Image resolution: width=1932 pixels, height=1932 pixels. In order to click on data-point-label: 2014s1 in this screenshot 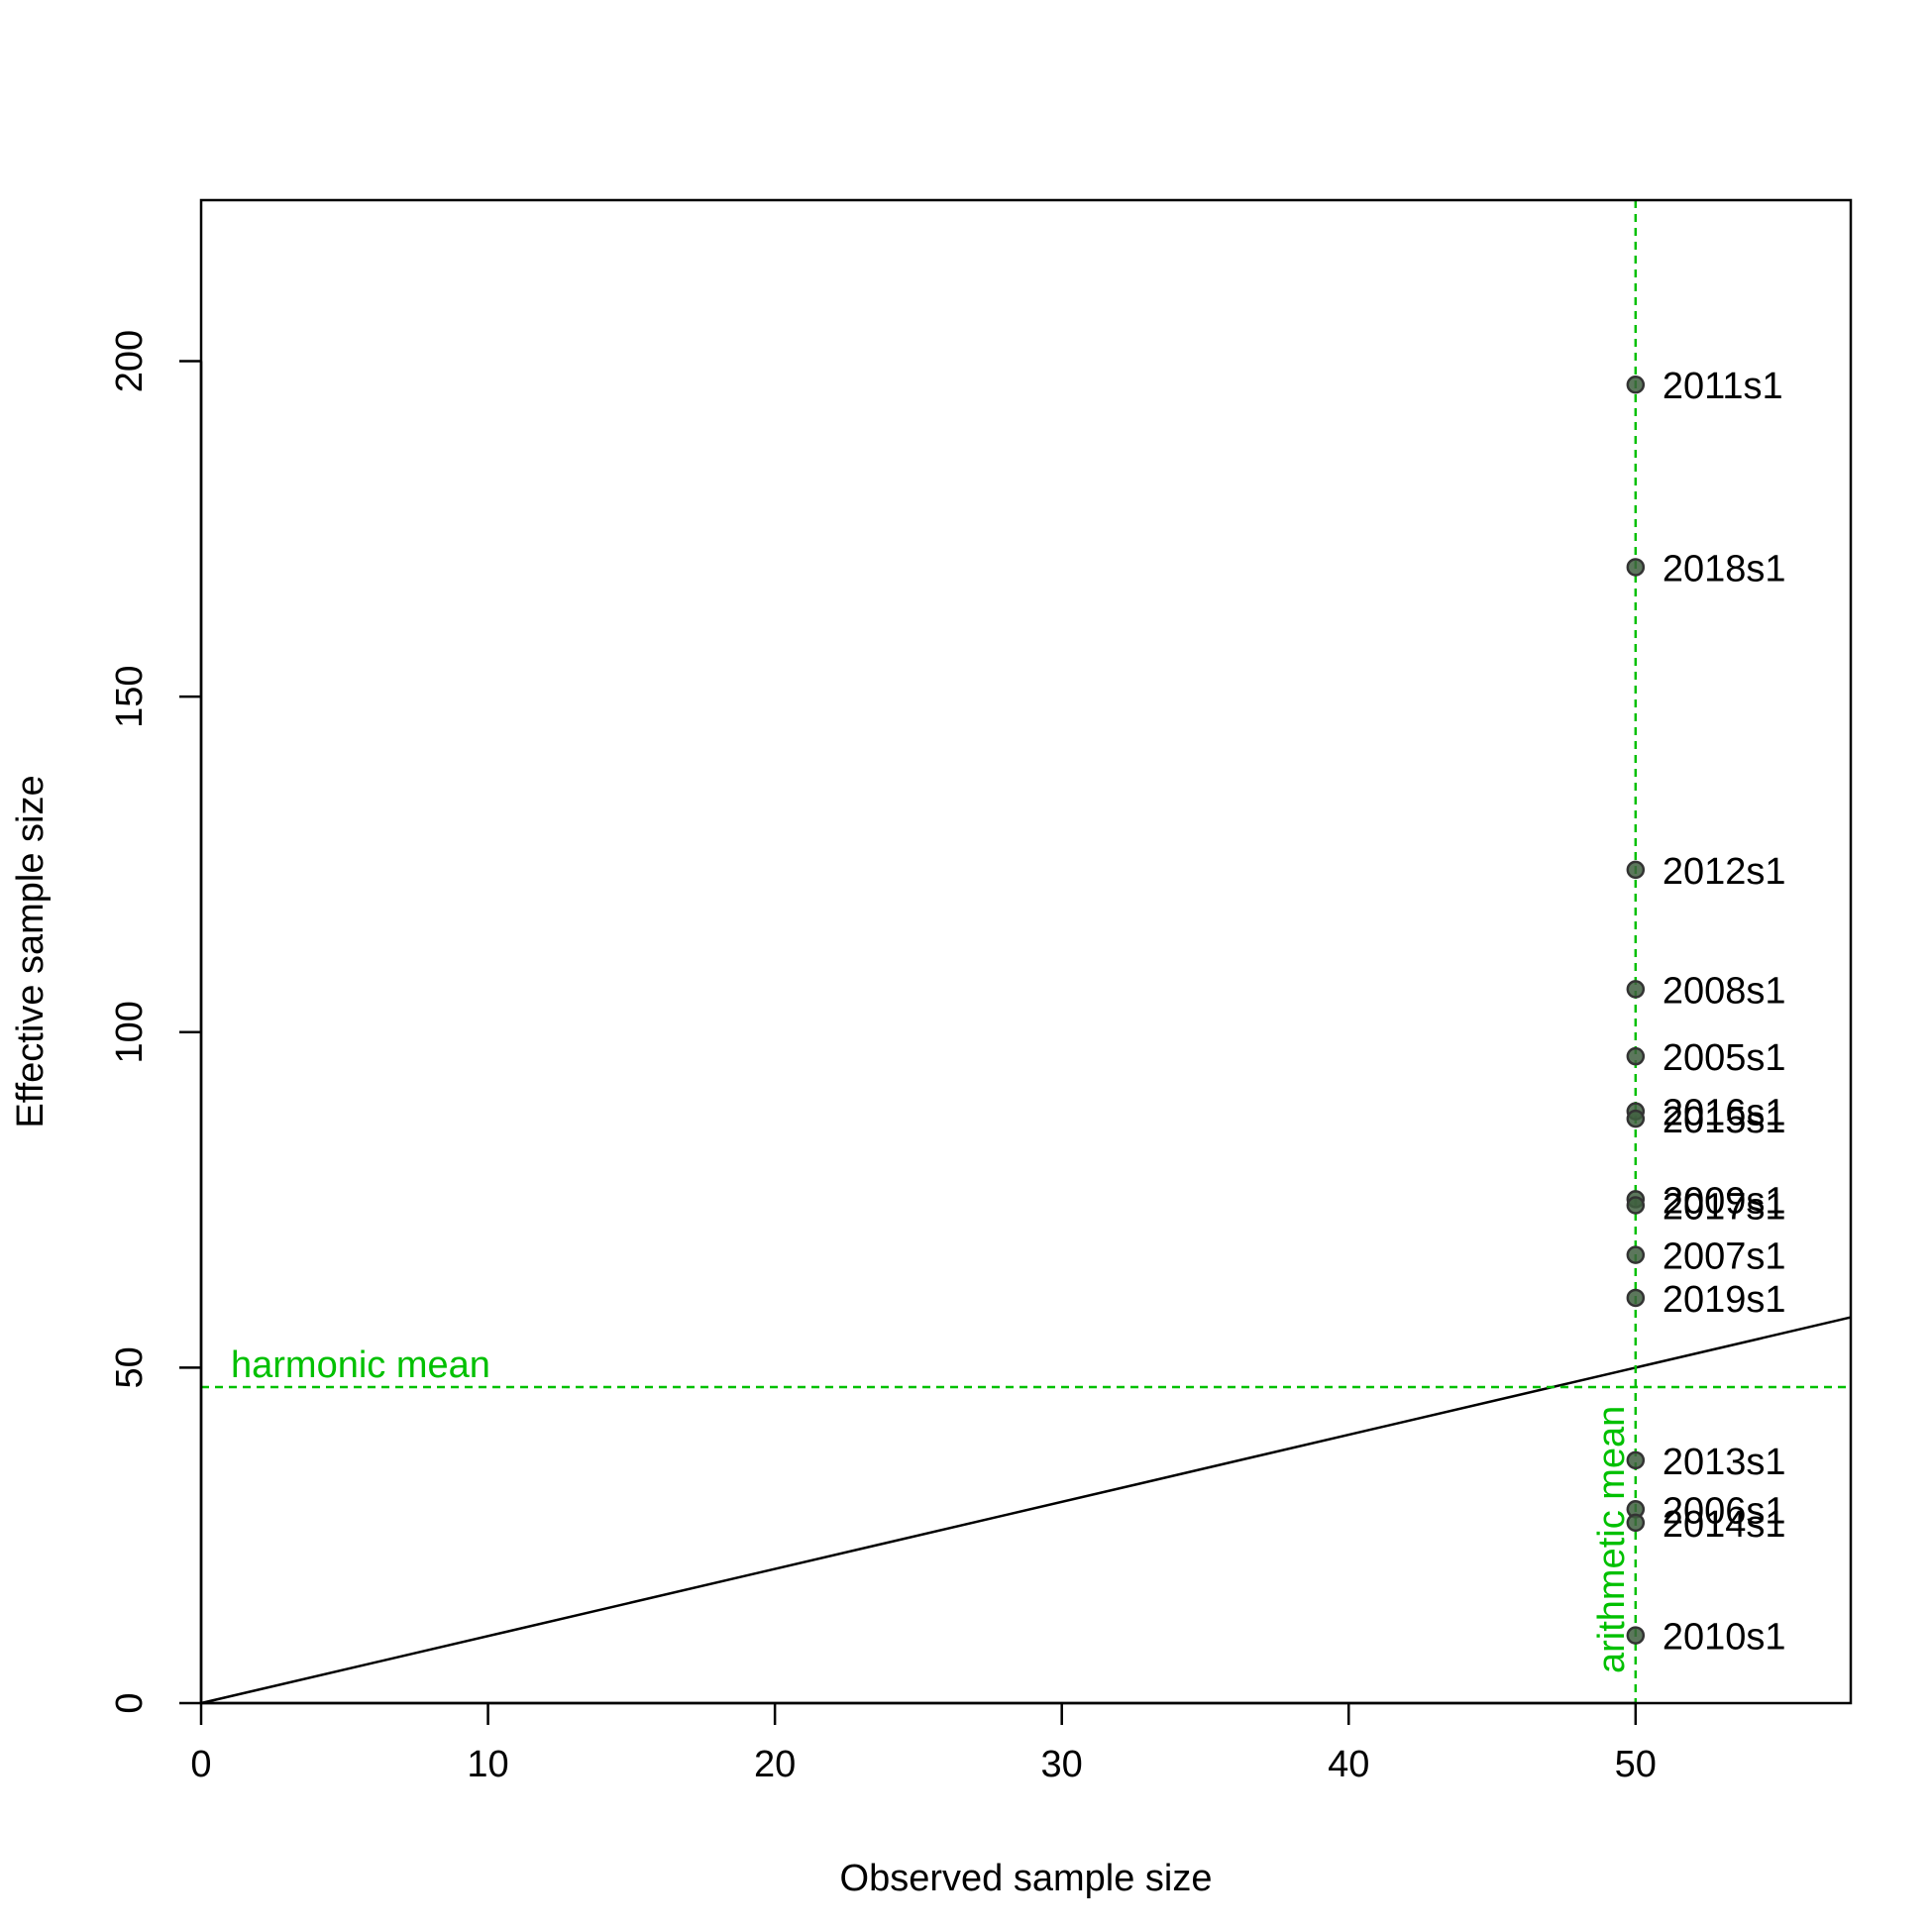, I will do `click(1725, 1525)`.